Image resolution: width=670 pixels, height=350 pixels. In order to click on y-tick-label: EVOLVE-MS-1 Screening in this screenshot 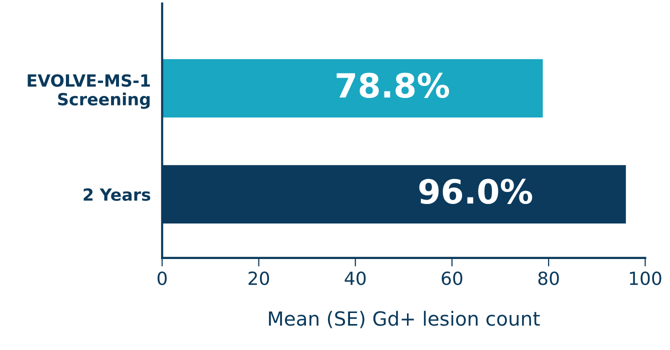, I will do `click(89, 91)`.